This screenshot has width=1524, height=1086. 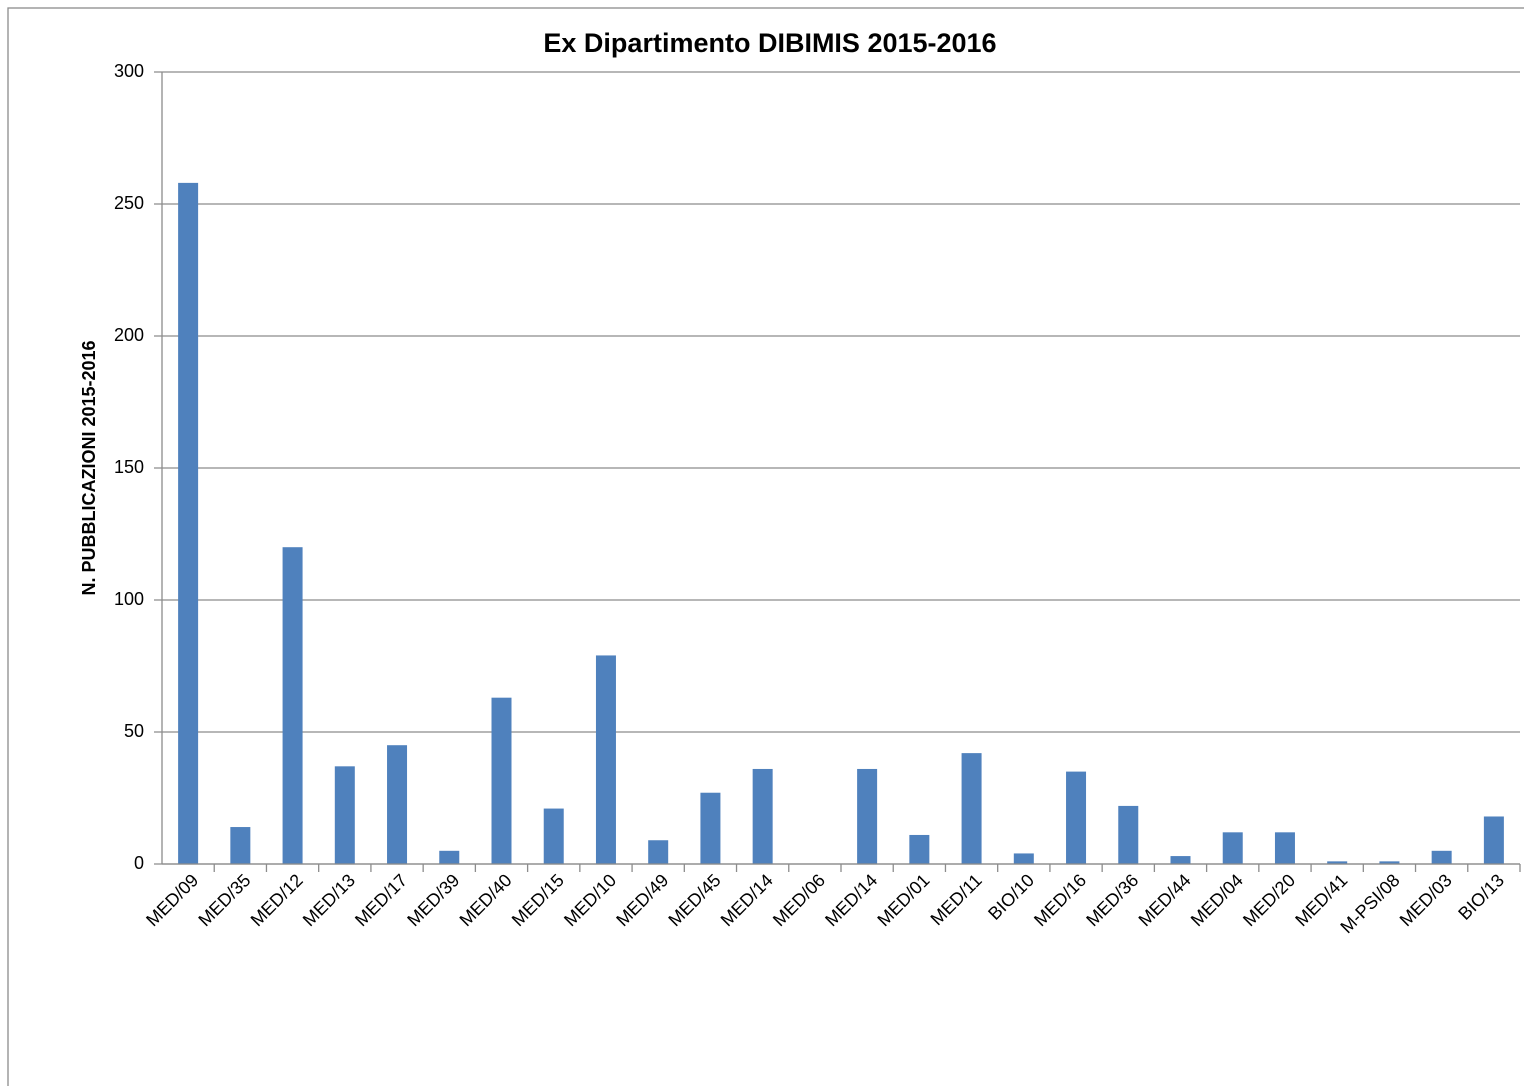 I want to click on y-axis-title: N. PUBBLICAZIONI 2015-2016, so click(x=89, y=467).